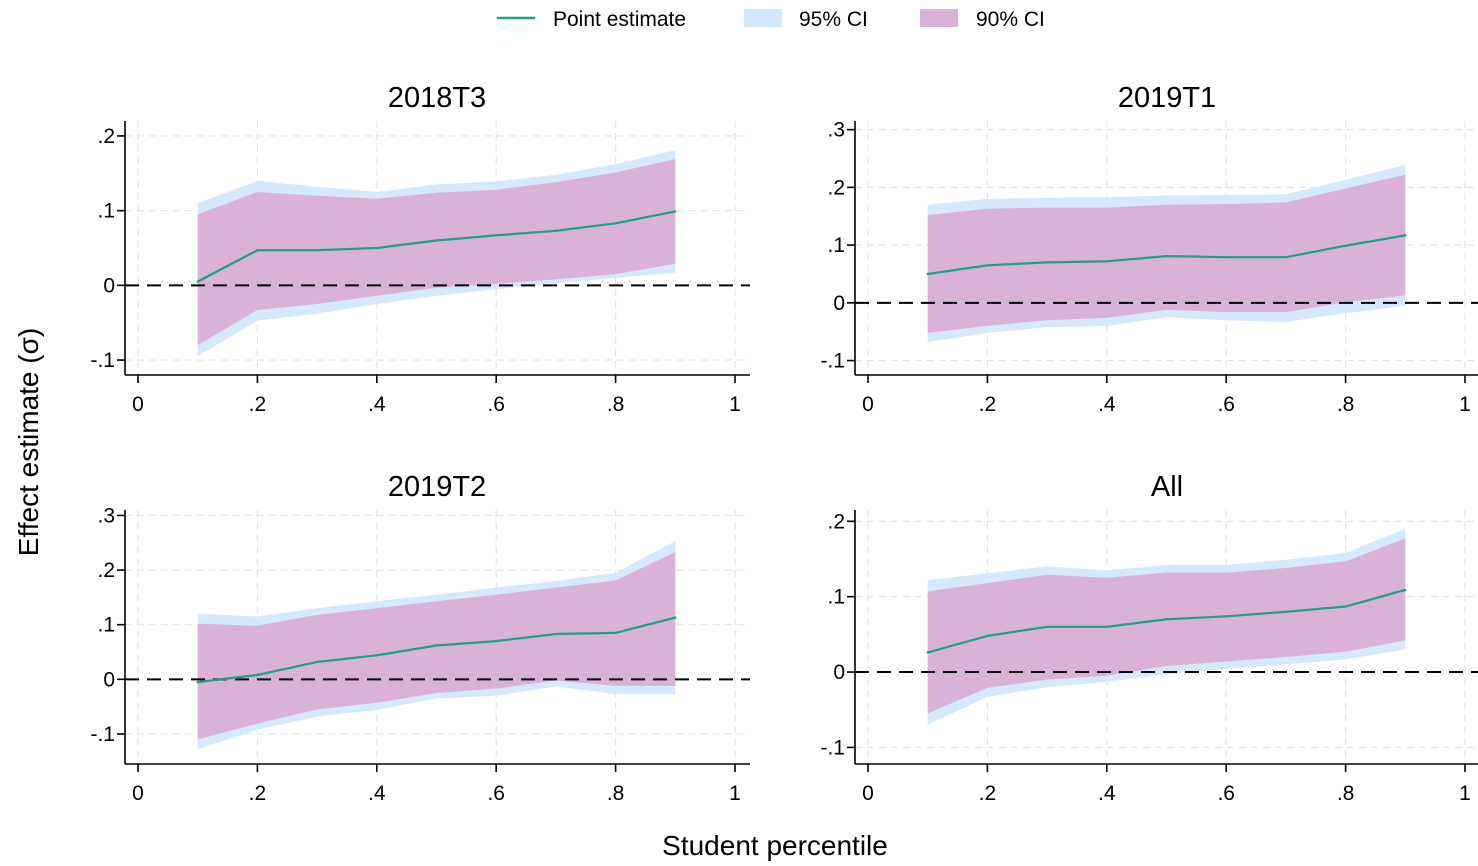 The width and height of the screenshot is (1478, 866). What do you see at coordinates (763, 18) in the screenshot?
I see `legend-swatch-ci95` at bounding box center [763, 18].